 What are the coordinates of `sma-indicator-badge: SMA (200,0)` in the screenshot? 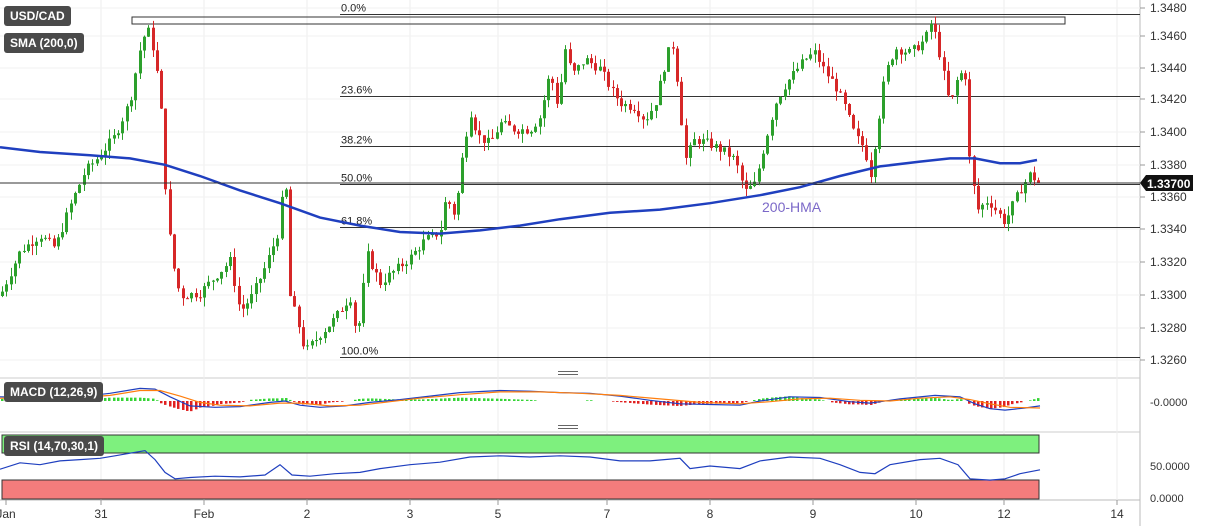 It's located at (44, 43).